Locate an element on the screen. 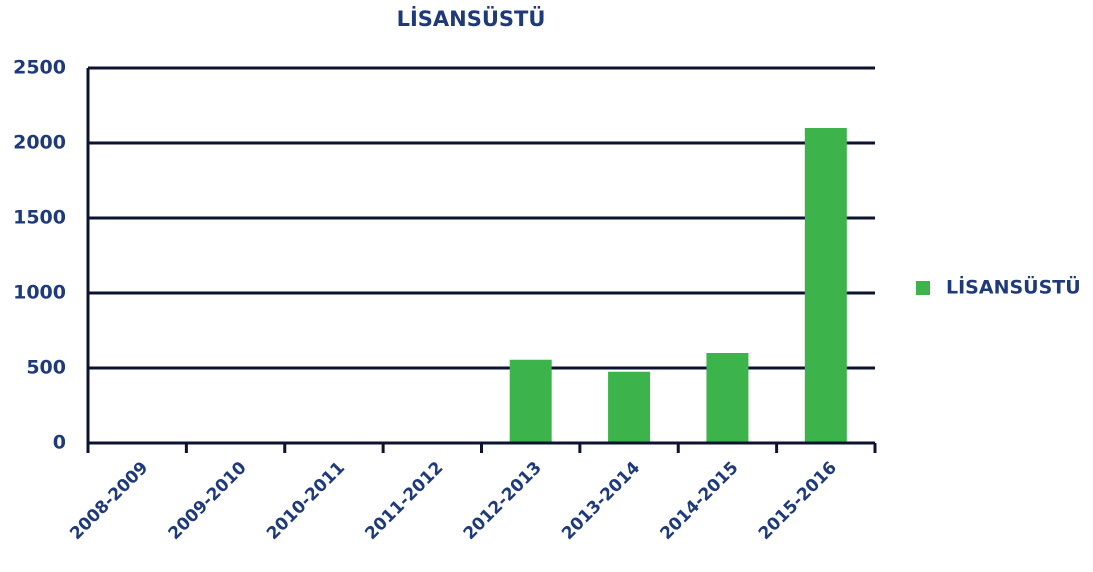  y-tick-label: 500 is located at coordinates (46, 368).